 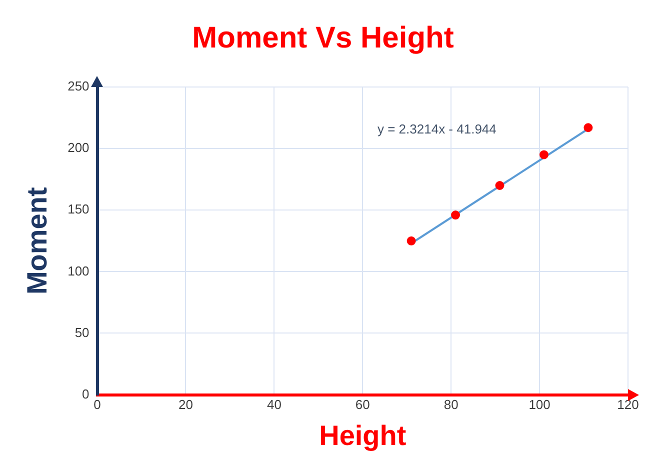 What do you see at coordinates (82, 332) in the screenshot?
I see `y-tick-label: 50` at bounding box center [82, 332].